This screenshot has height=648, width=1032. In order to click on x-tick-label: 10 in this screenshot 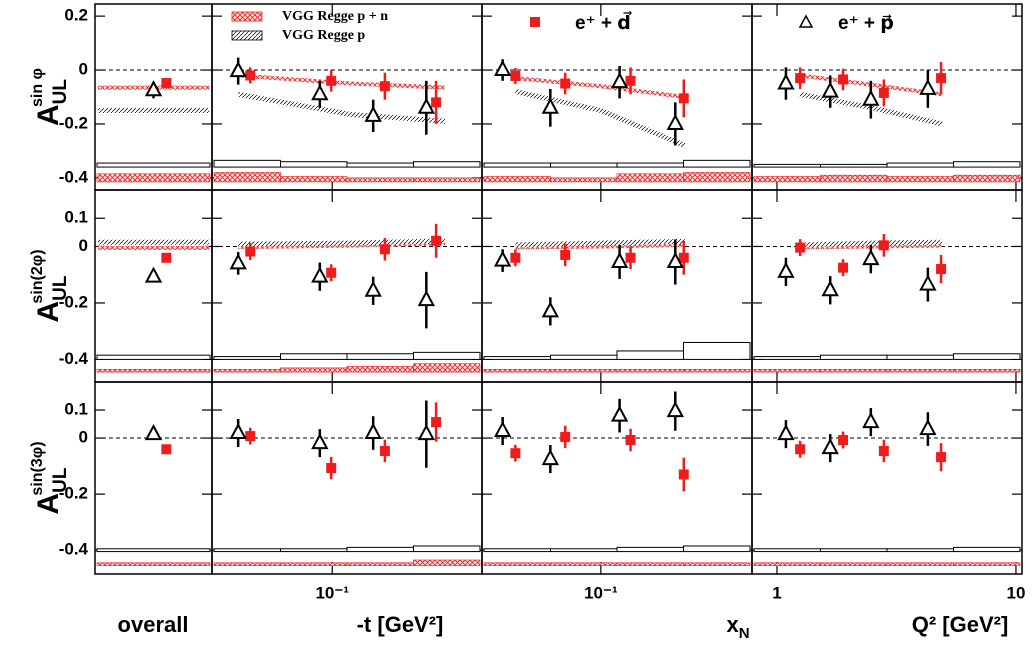, I will do `click(1015, 592)`.